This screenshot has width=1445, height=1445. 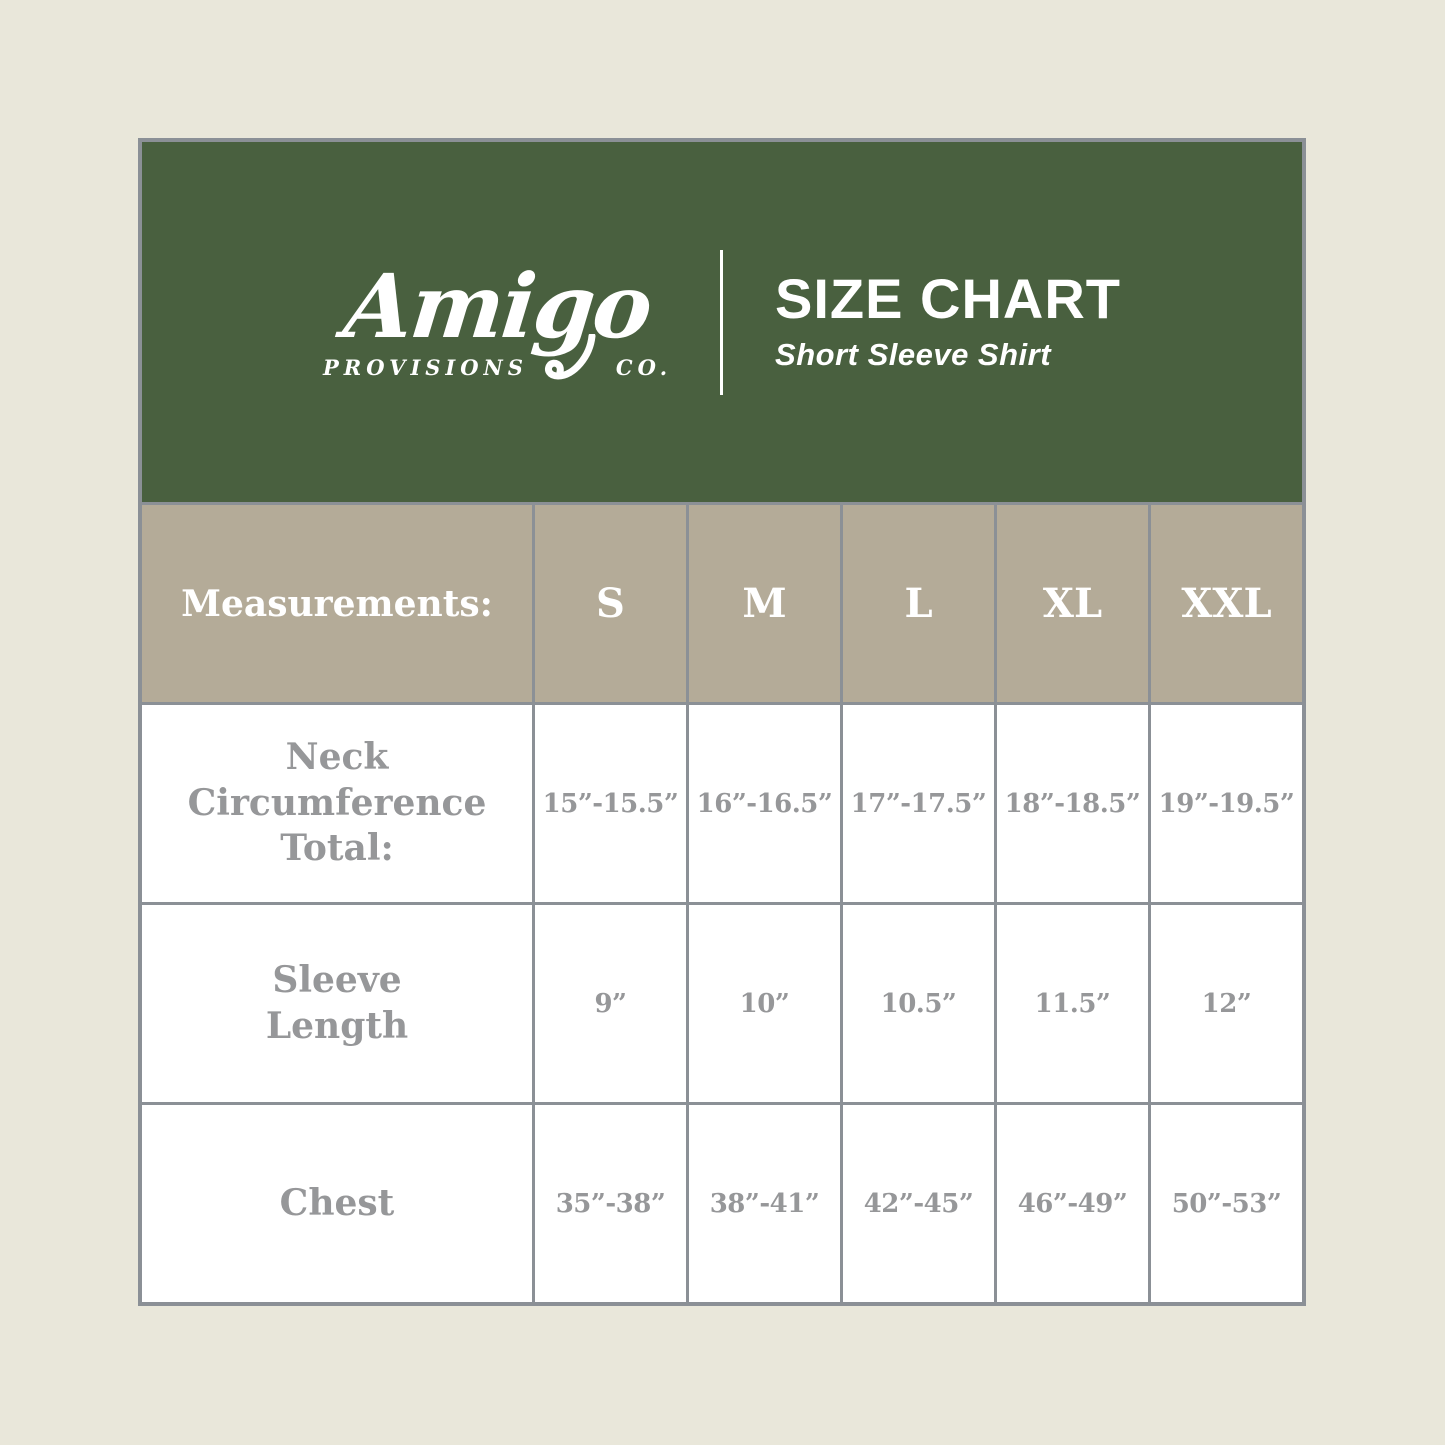 What do you see at coordinates (570, 357) in the screenshot?
I see `logo-swash-icon` at bounding box center [570, 357].